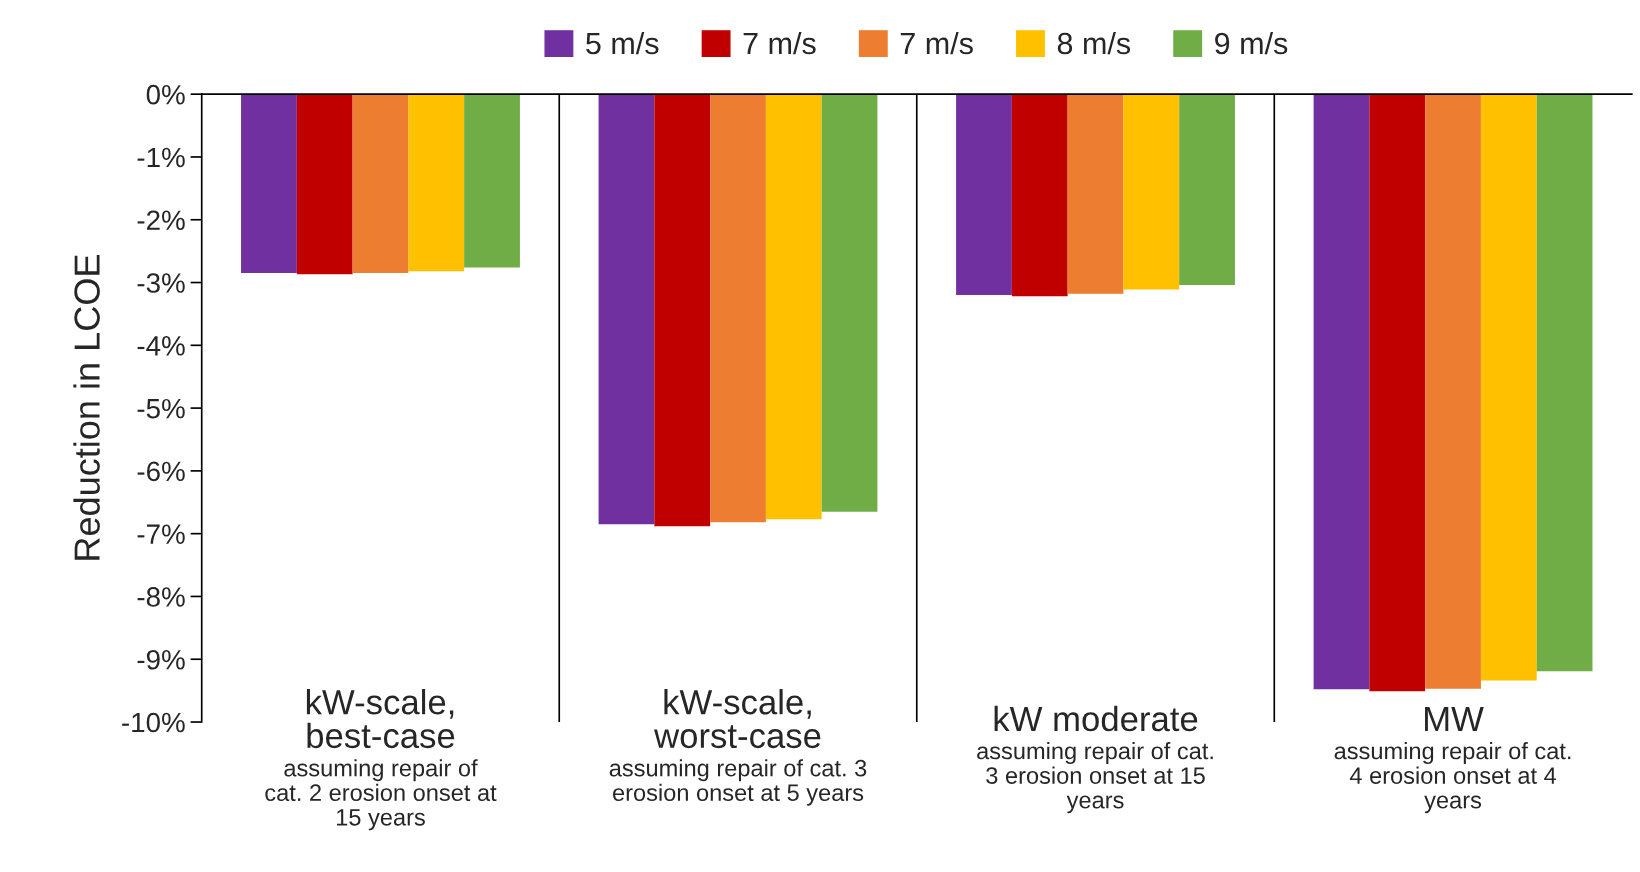 This screenshot has height=872, width=1640. I want to click on y-axis-title: Reduction in LCOE, so click(86, 407).